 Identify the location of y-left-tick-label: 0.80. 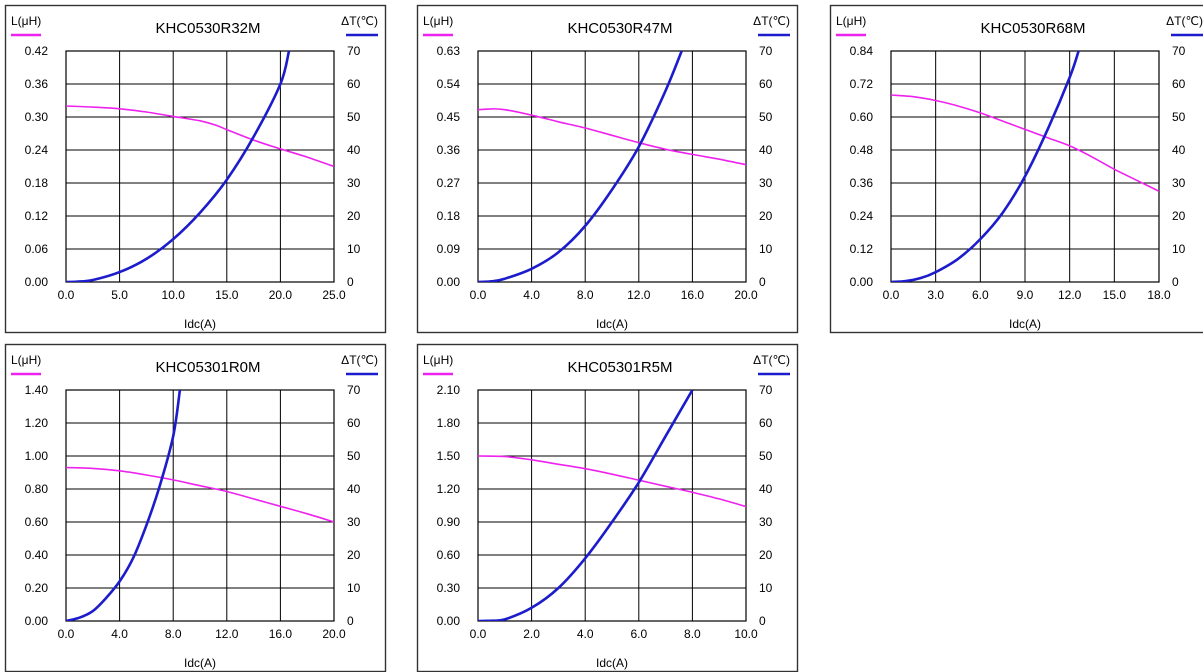
(37, 489).